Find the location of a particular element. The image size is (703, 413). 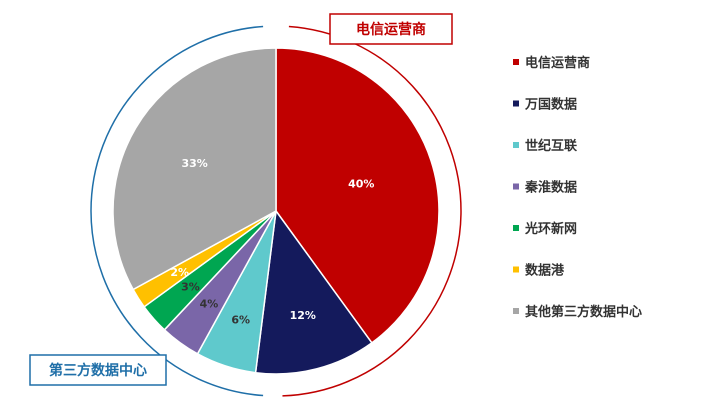

legend-label-3: 世纪互联 is located at coordinates (551, 146).